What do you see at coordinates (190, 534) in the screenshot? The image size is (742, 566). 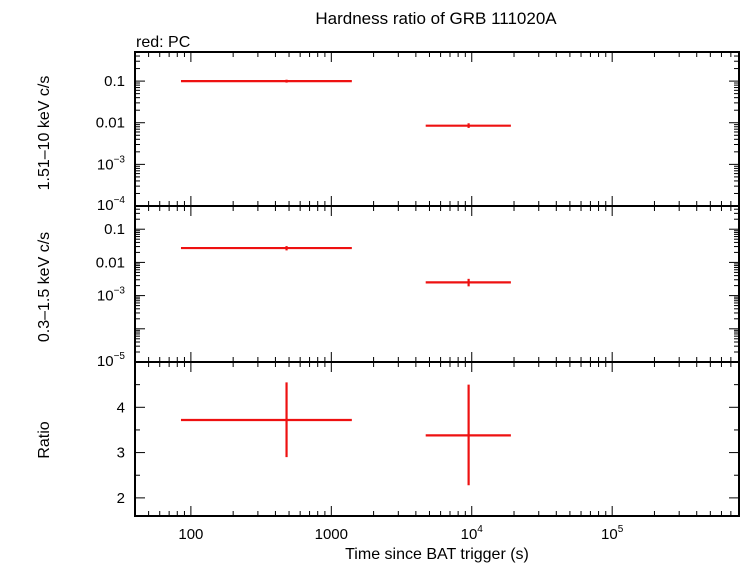 I see `x-tick-label: 100` at bounding box center [190, 534].